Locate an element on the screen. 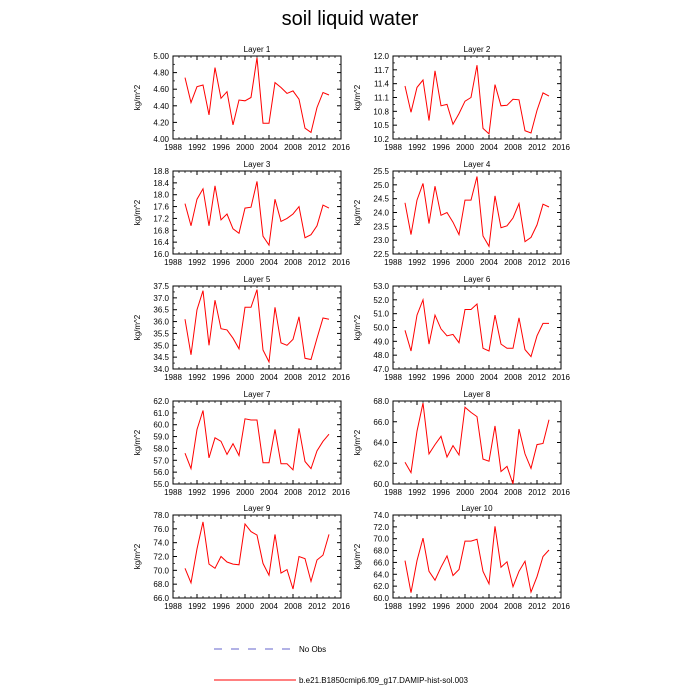 The height and width of the screenshot is (700, 700). layer-4-ytick-label: 25.5 is located at coordinates (381, 171).